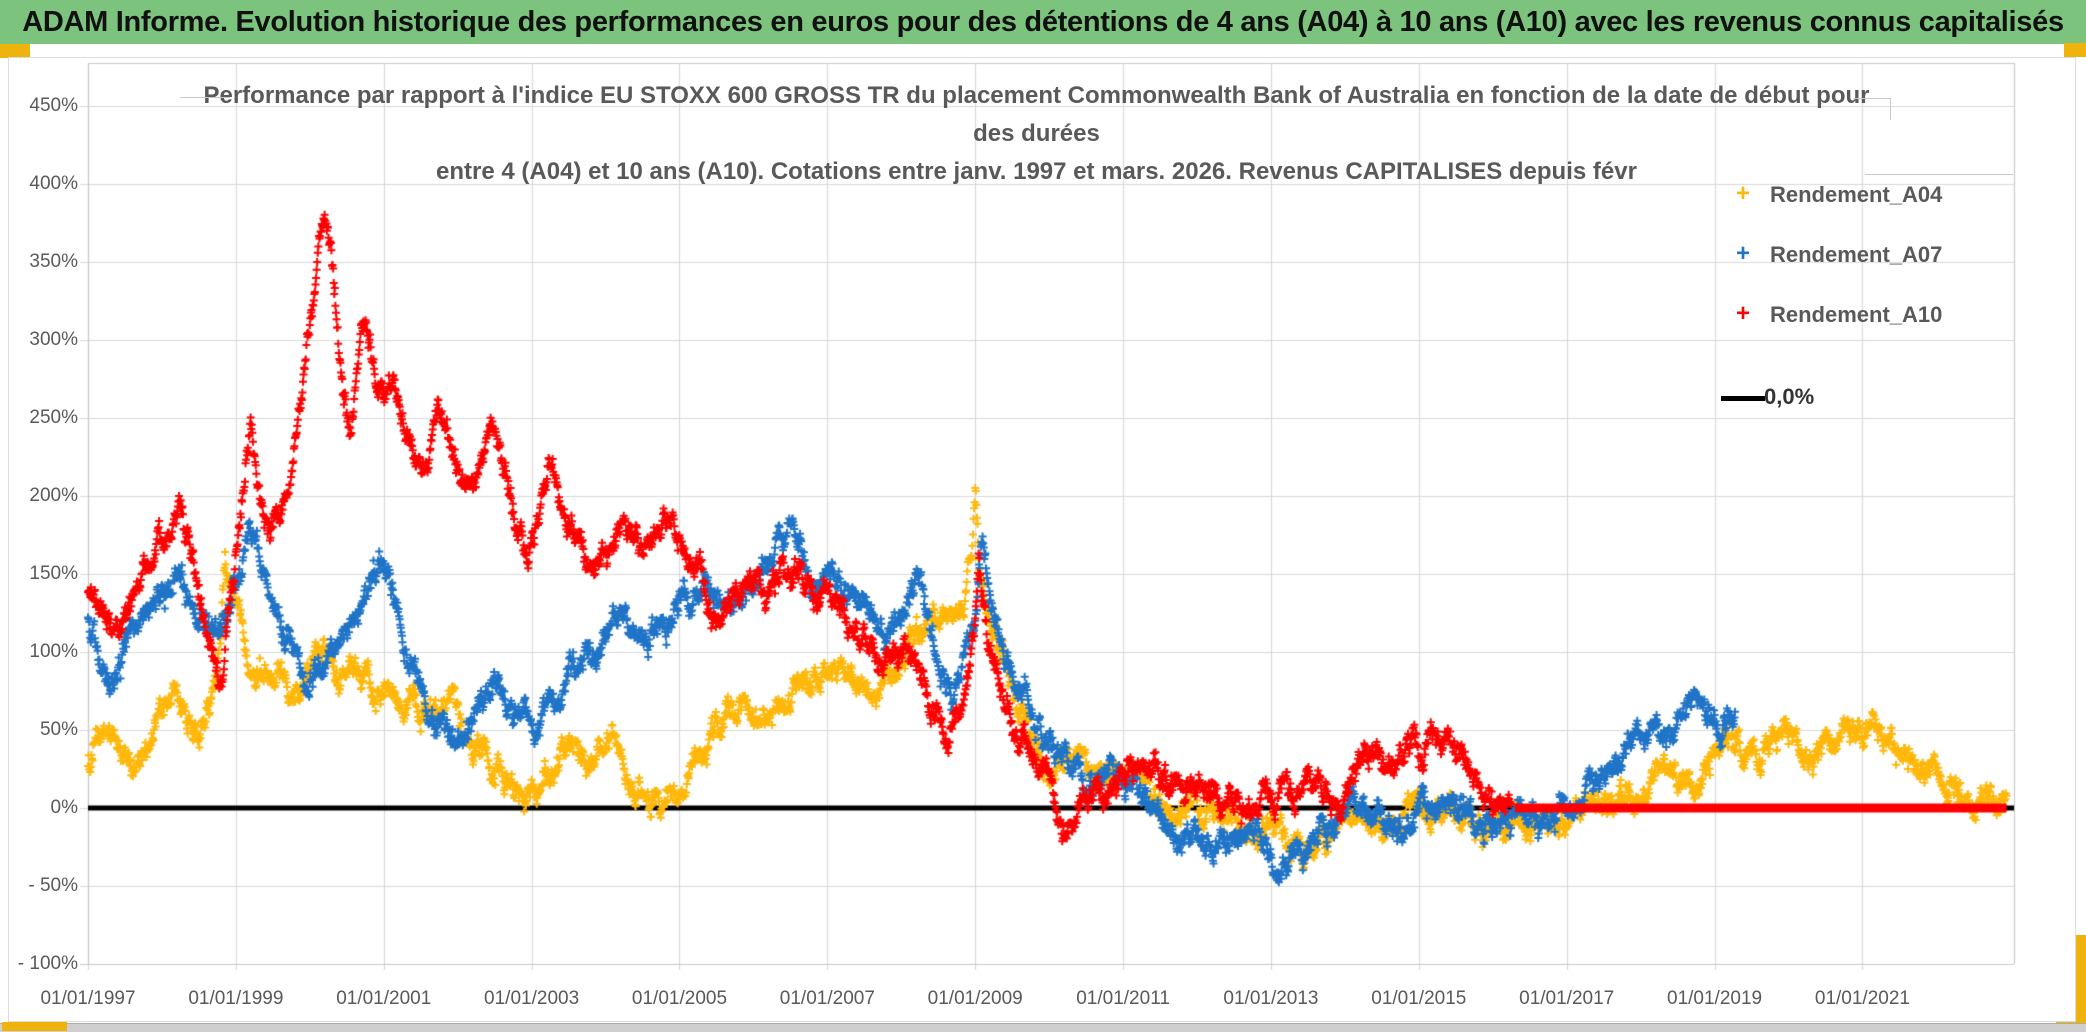 This screenshot has height=1032, width=2086. Describe the element at coordinates (53, 183) in the screenshot. I see `y-tick-label: 400%` at that location.